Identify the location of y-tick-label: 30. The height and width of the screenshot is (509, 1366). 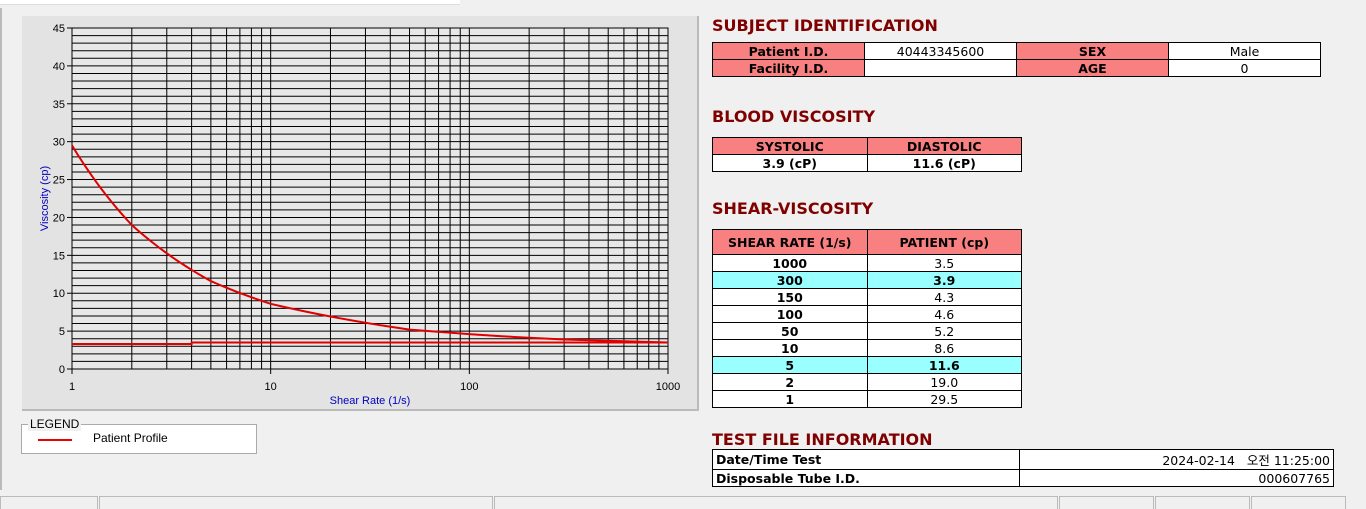
(59, 143).